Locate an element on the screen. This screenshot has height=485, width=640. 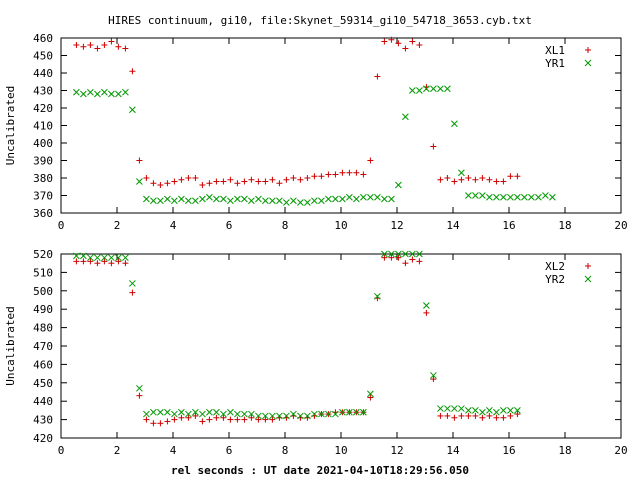
chart1-ytick-label: 450 is located at coordinates (43, 56).